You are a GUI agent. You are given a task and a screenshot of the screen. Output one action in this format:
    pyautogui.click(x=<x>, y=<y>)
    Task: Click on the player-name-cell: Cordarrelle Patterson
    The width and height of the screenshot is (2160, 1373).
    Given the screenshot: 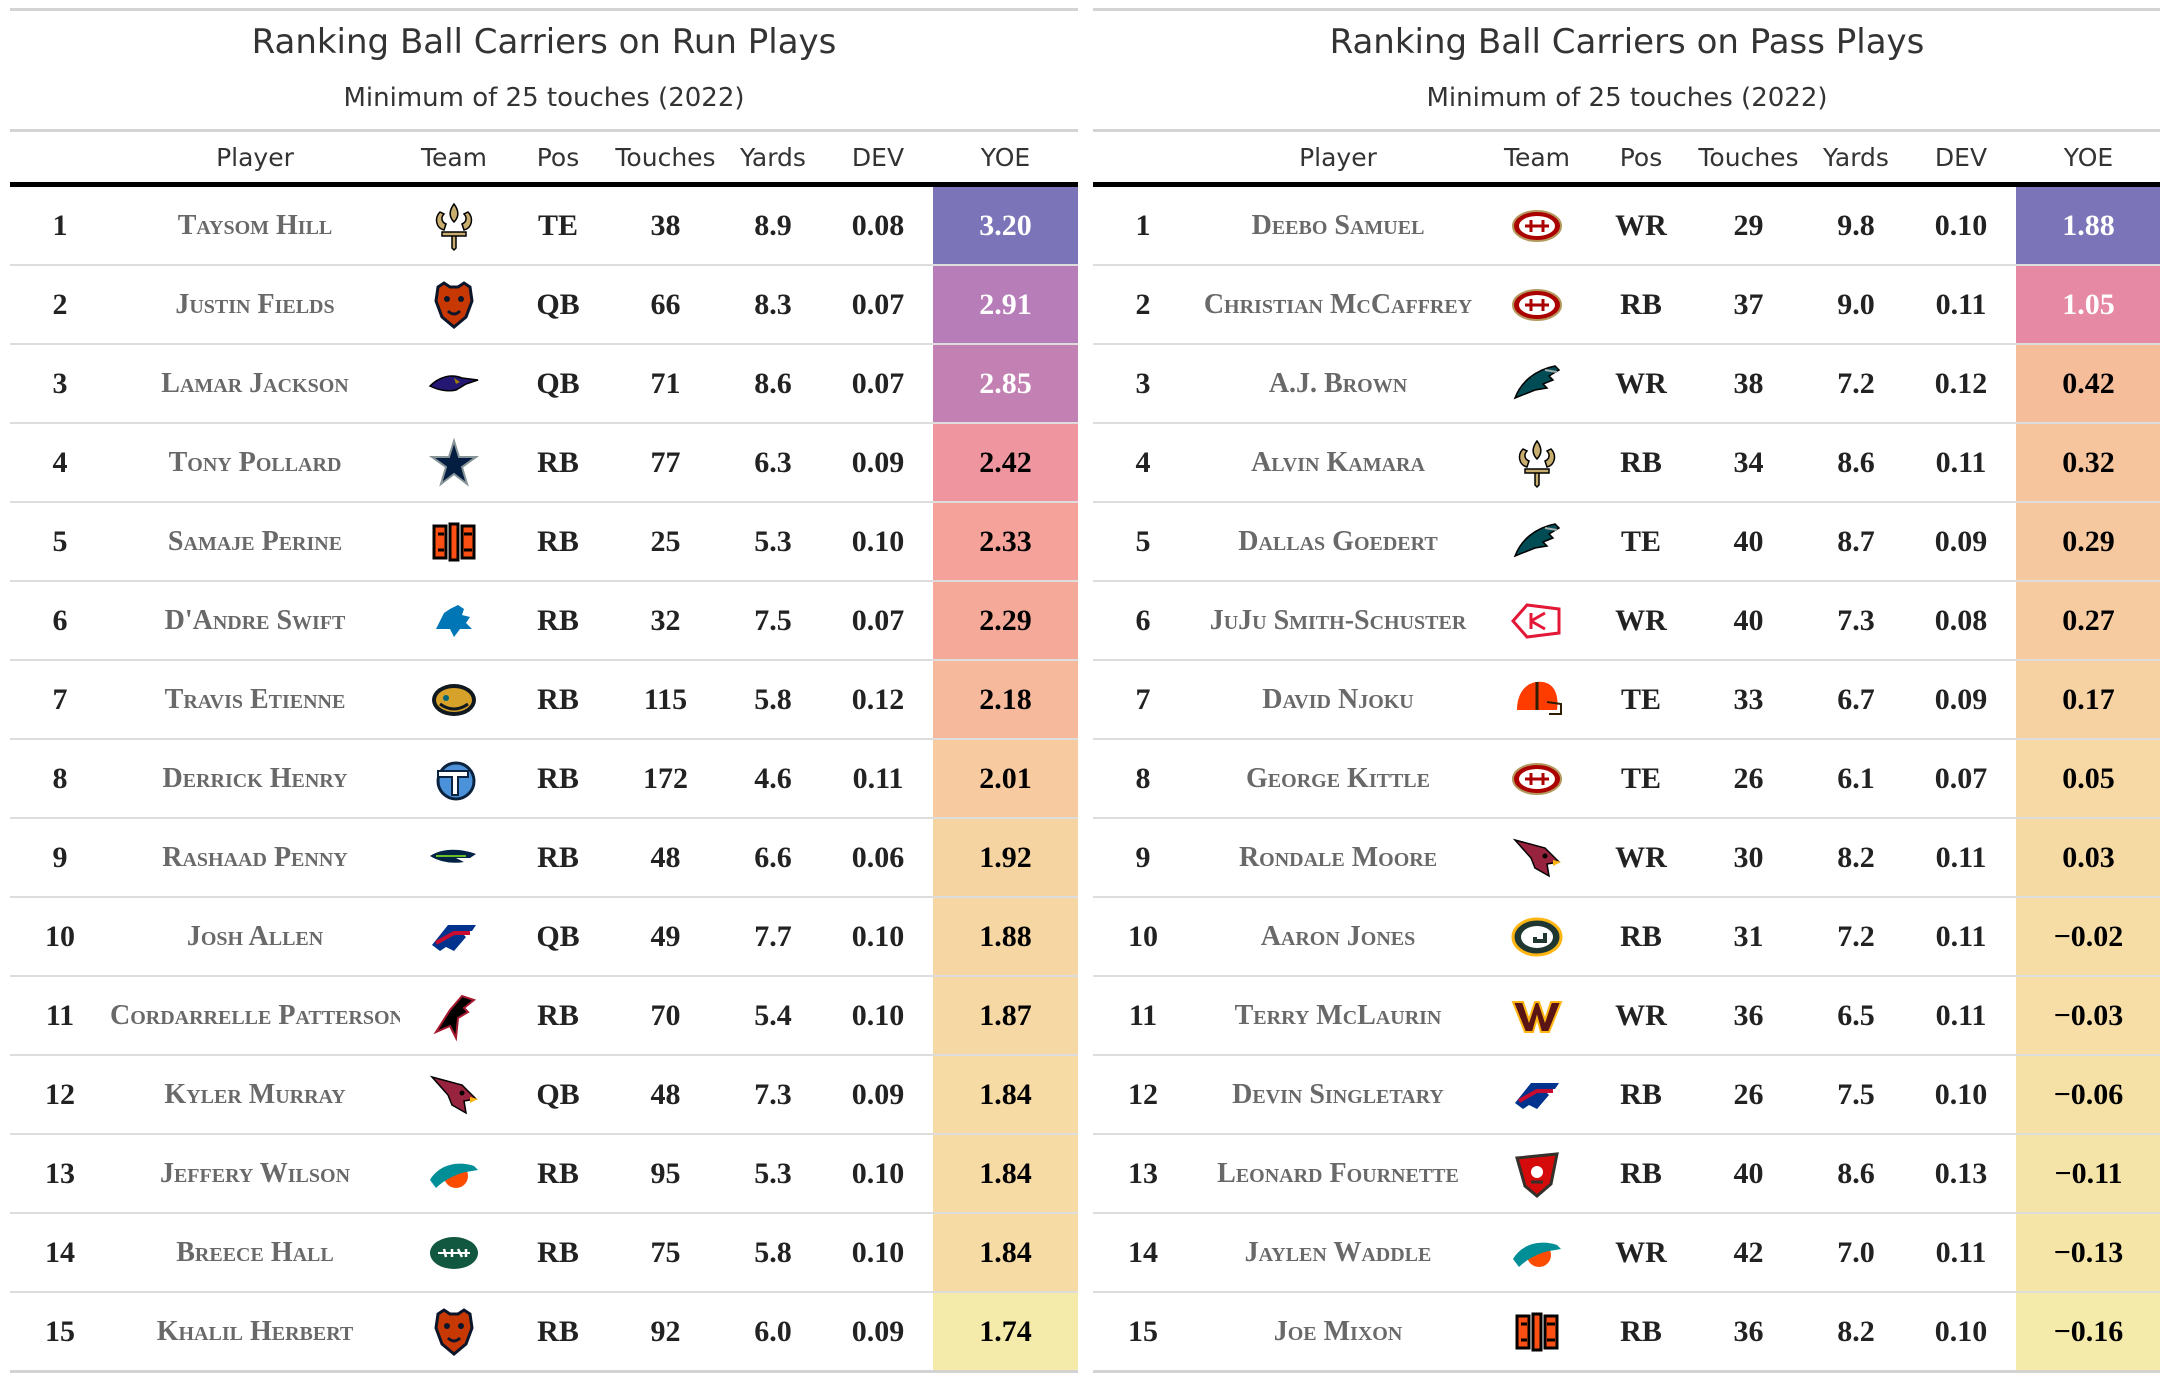 What is the action you would take?
    pyautogui.click(x=255, y=1016)
    